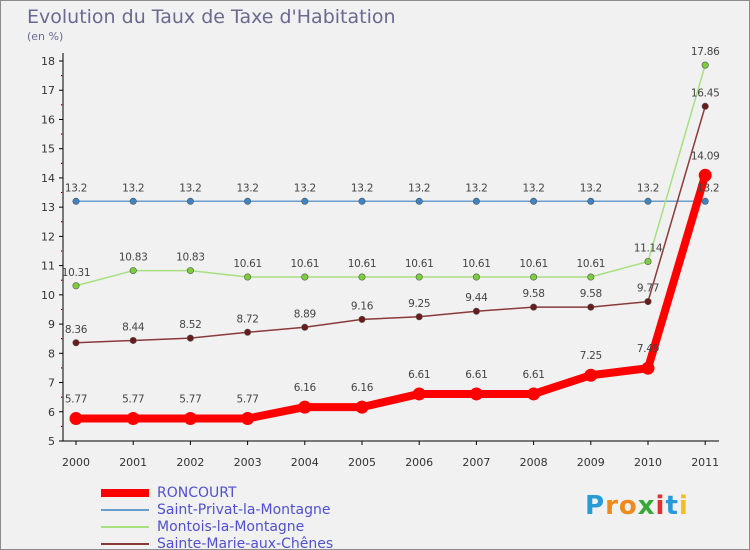  What do you see at coordinates (648, 289) in the screenshot?
I see `data-label: 9.77` at bounding box center [648, 289].